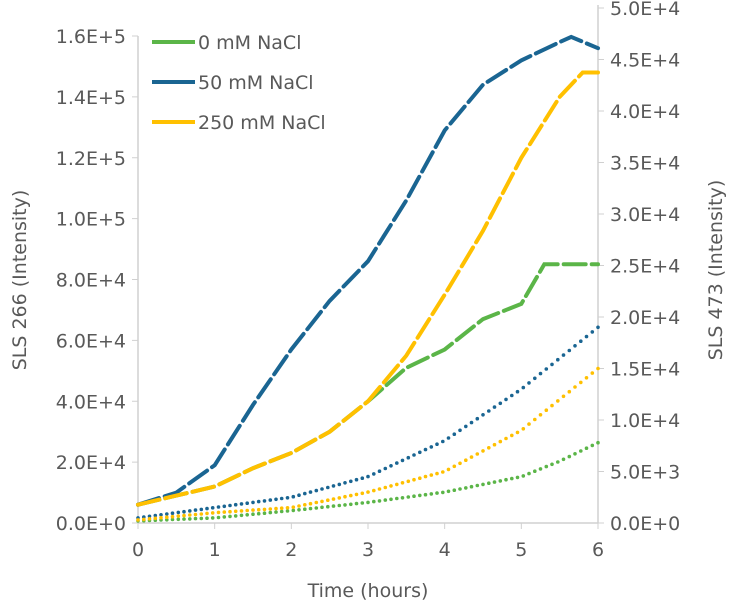 This screenshot has width=740, height=610. I want to click on y2-tick-label: 3.0E+4, so click(645, 215).